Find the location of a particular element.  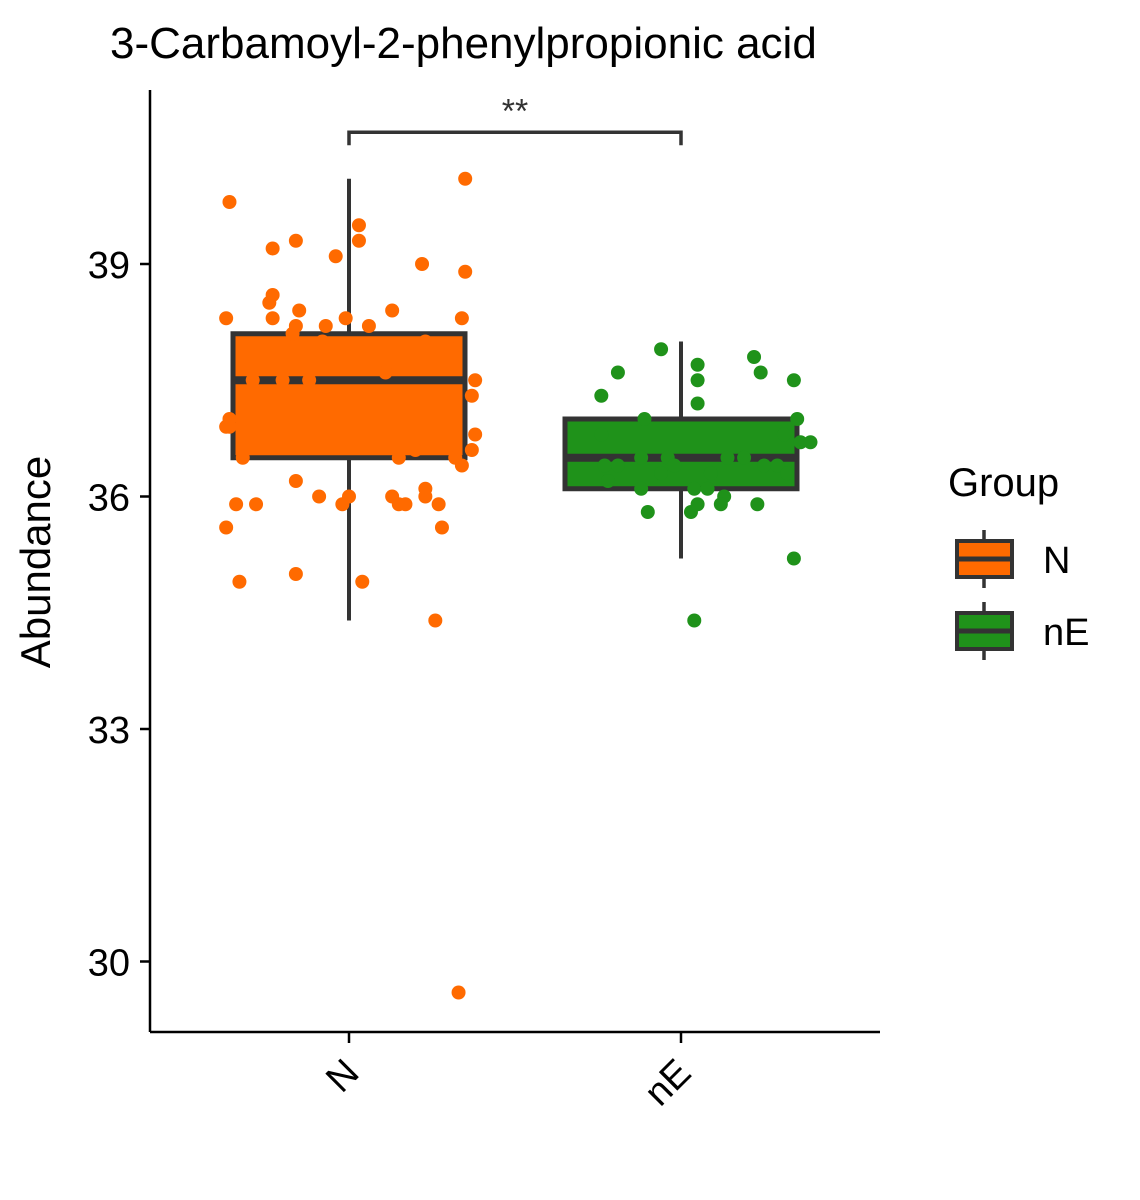

legend-label: nE is located at coordinates (1066, 633).